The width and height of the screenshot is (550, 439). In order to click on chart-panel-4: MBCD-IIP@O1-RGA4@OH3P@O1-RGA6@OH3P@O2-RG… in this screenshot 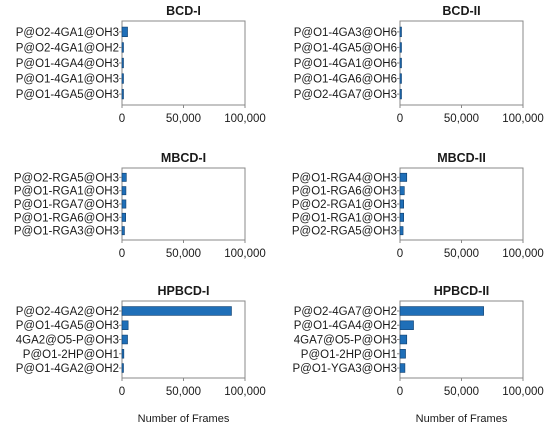, I will do `click(418, 205)`.